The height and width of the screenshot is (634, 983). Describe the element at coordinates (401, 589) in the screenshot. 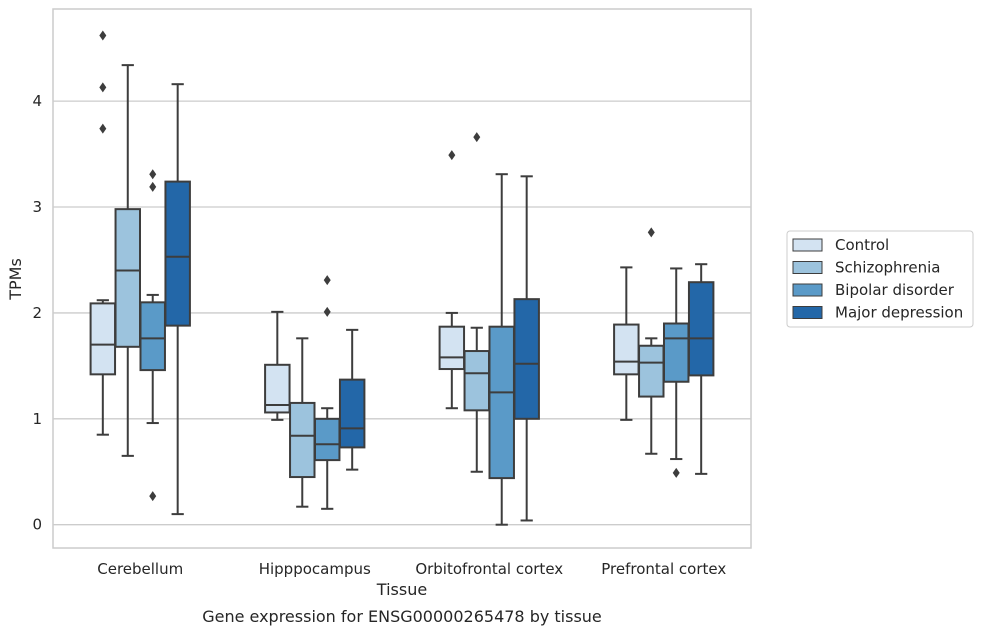

I see `x-axis-label: Tissue` at that location.